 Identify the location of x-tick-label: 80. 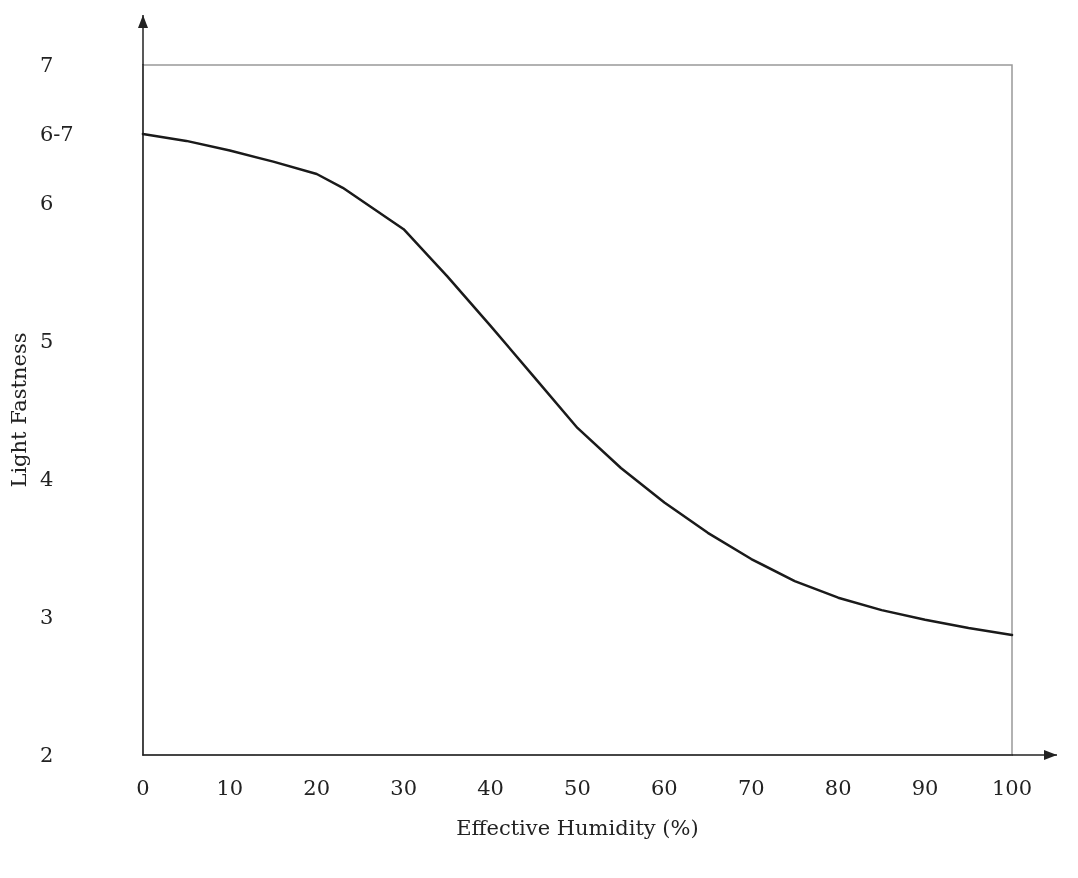
(838, 787).